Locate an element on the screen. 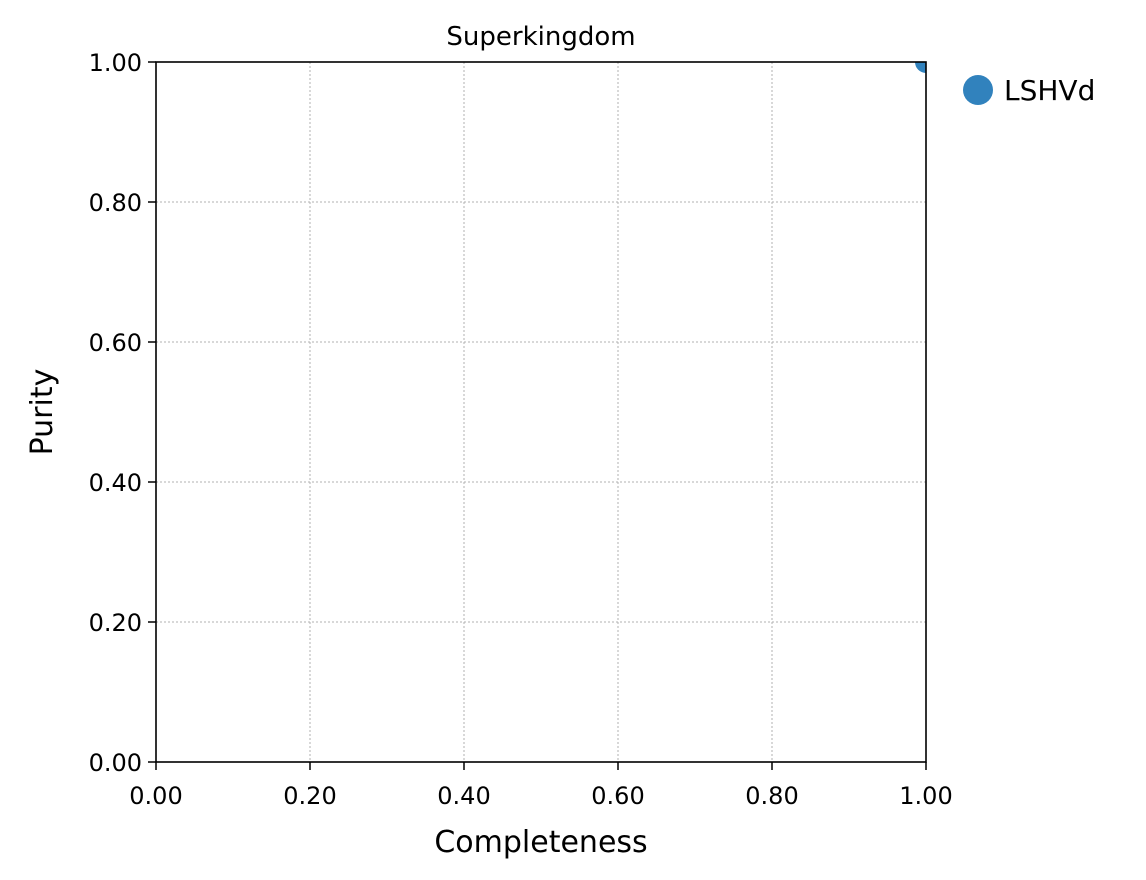  x-tick-label: 0.40 is located at coordinates (463, 796).